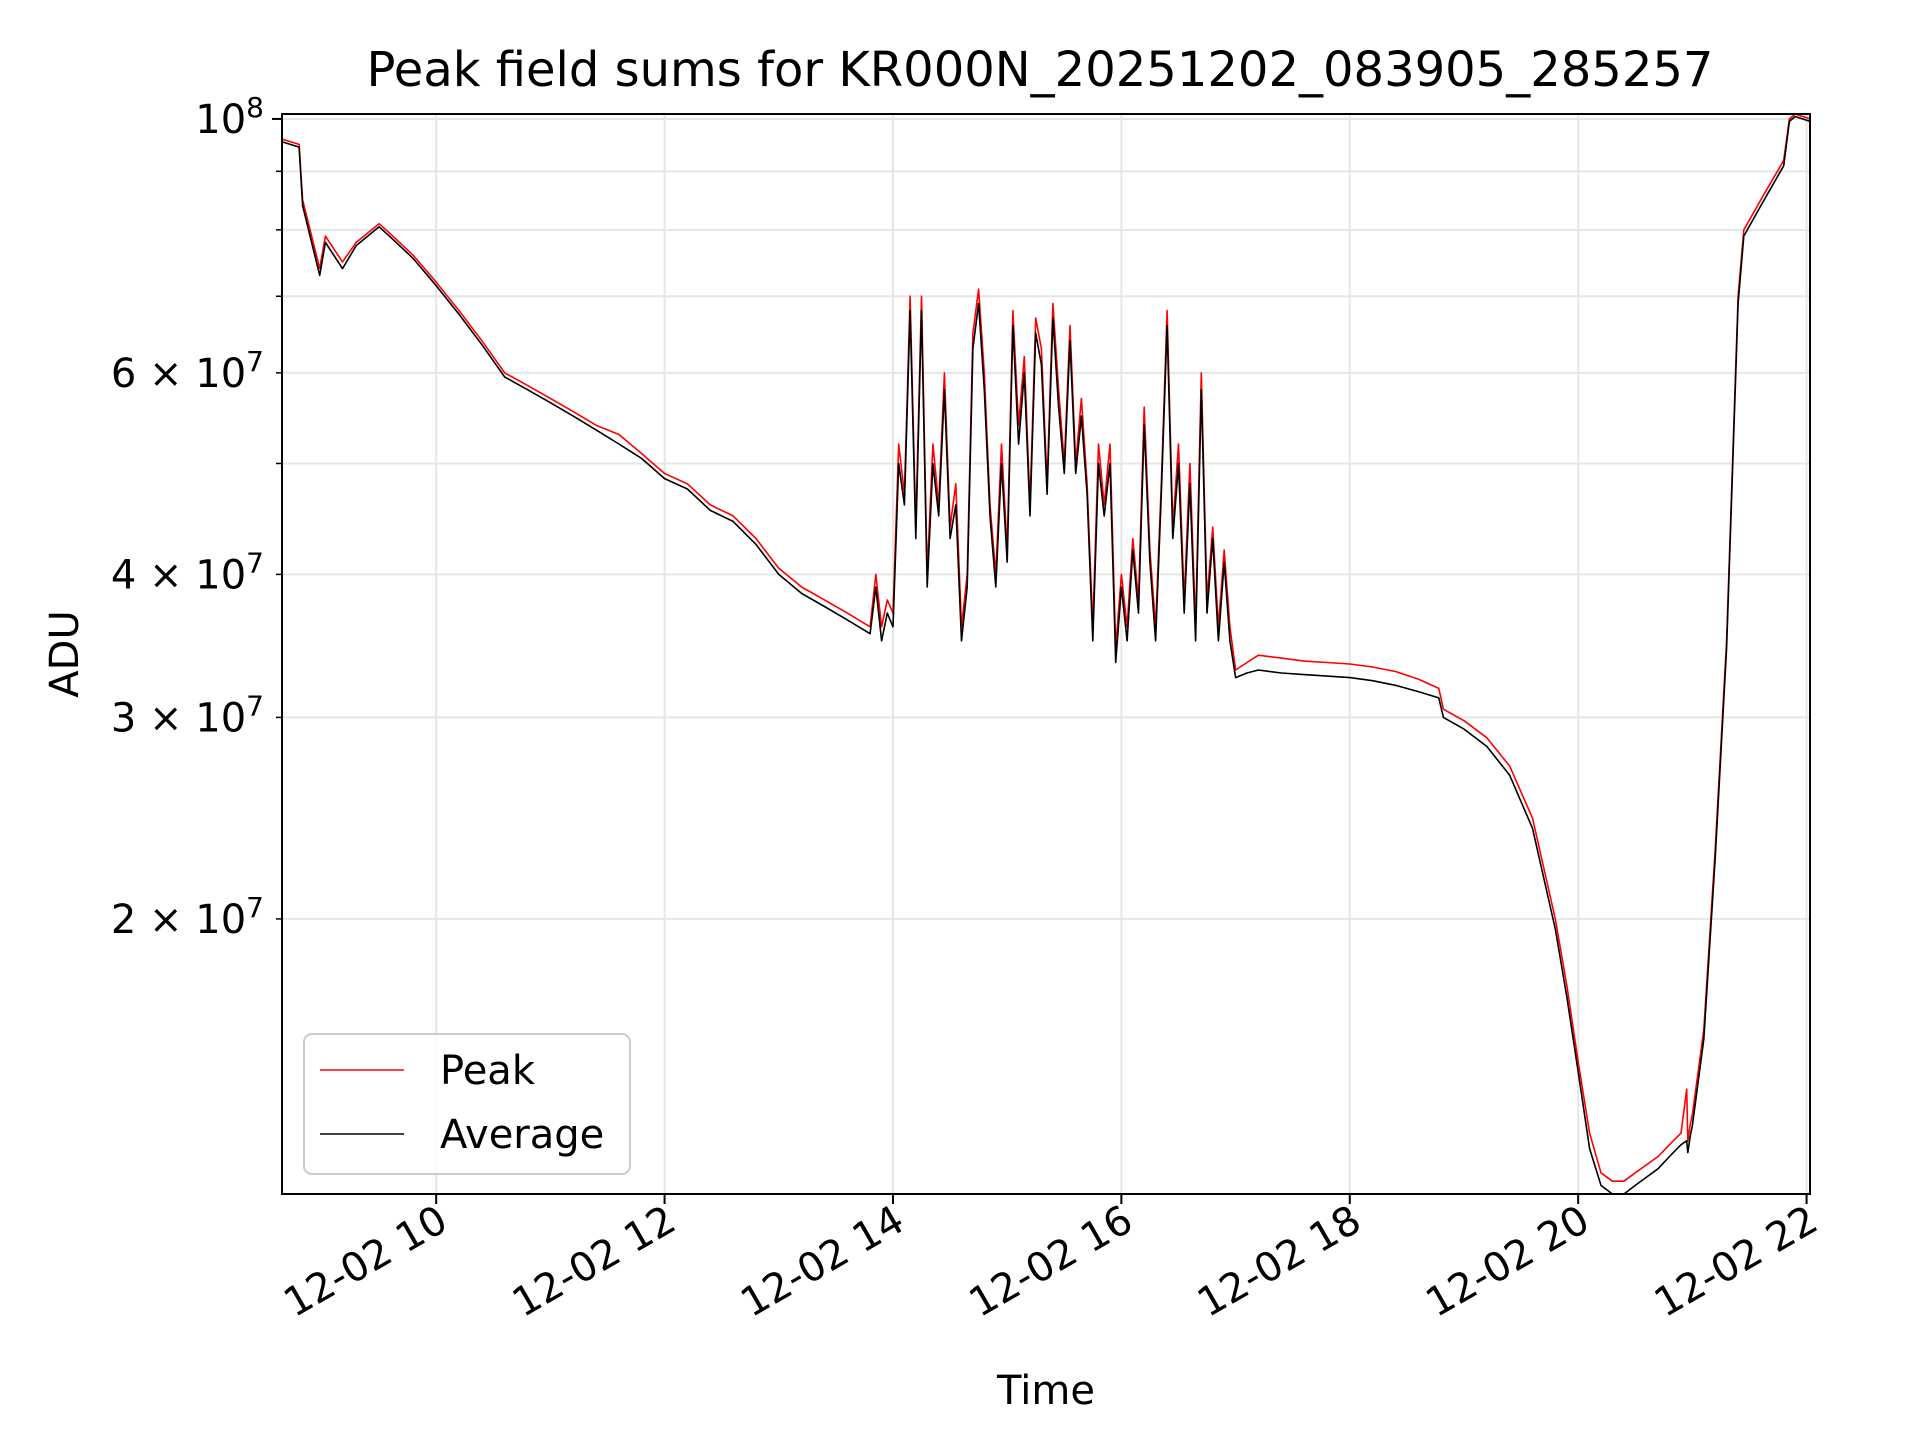  What do you see at coordinates (229, 117) in the screenshot?
I see `y-tick-label: 108` at bounding box center [229, 117].